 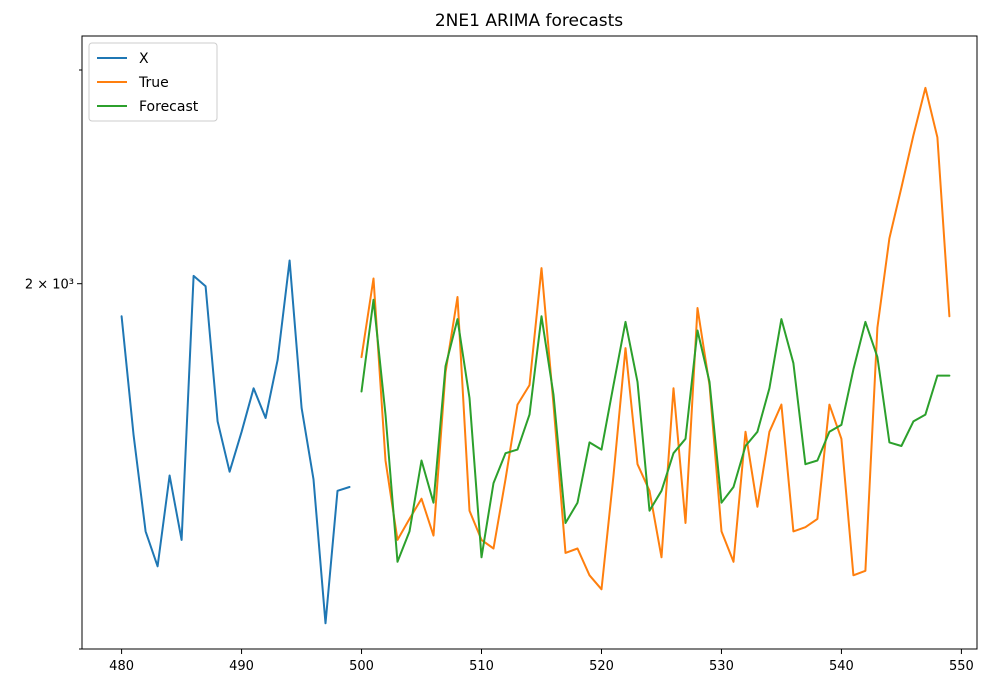 I want to click on legend: X True Forecast, so click(x=153, y=82).